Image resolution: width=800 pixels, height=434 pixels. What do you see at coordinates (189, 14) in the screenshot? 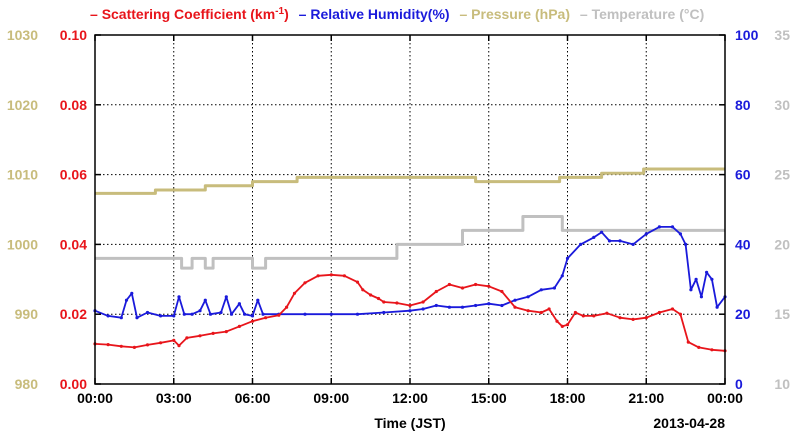
I see `legend-scattering: – Scattering Coefficient (km-1)` at bounding box center [189, 14].